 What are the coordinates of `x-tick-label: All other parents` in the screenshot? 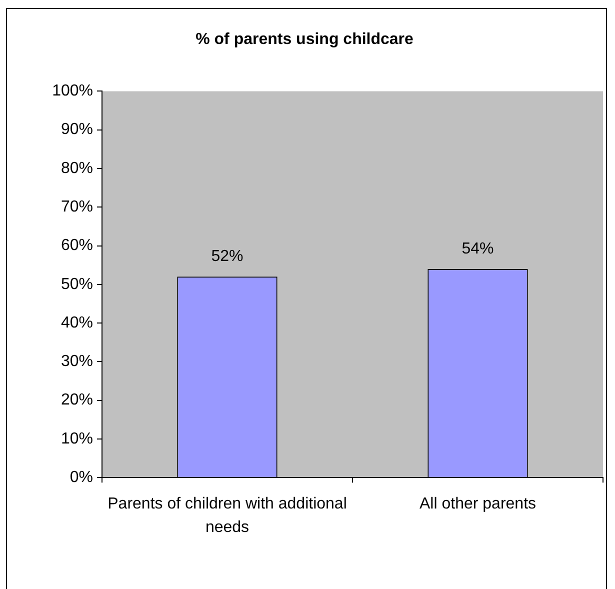 It's located at (477, 504).